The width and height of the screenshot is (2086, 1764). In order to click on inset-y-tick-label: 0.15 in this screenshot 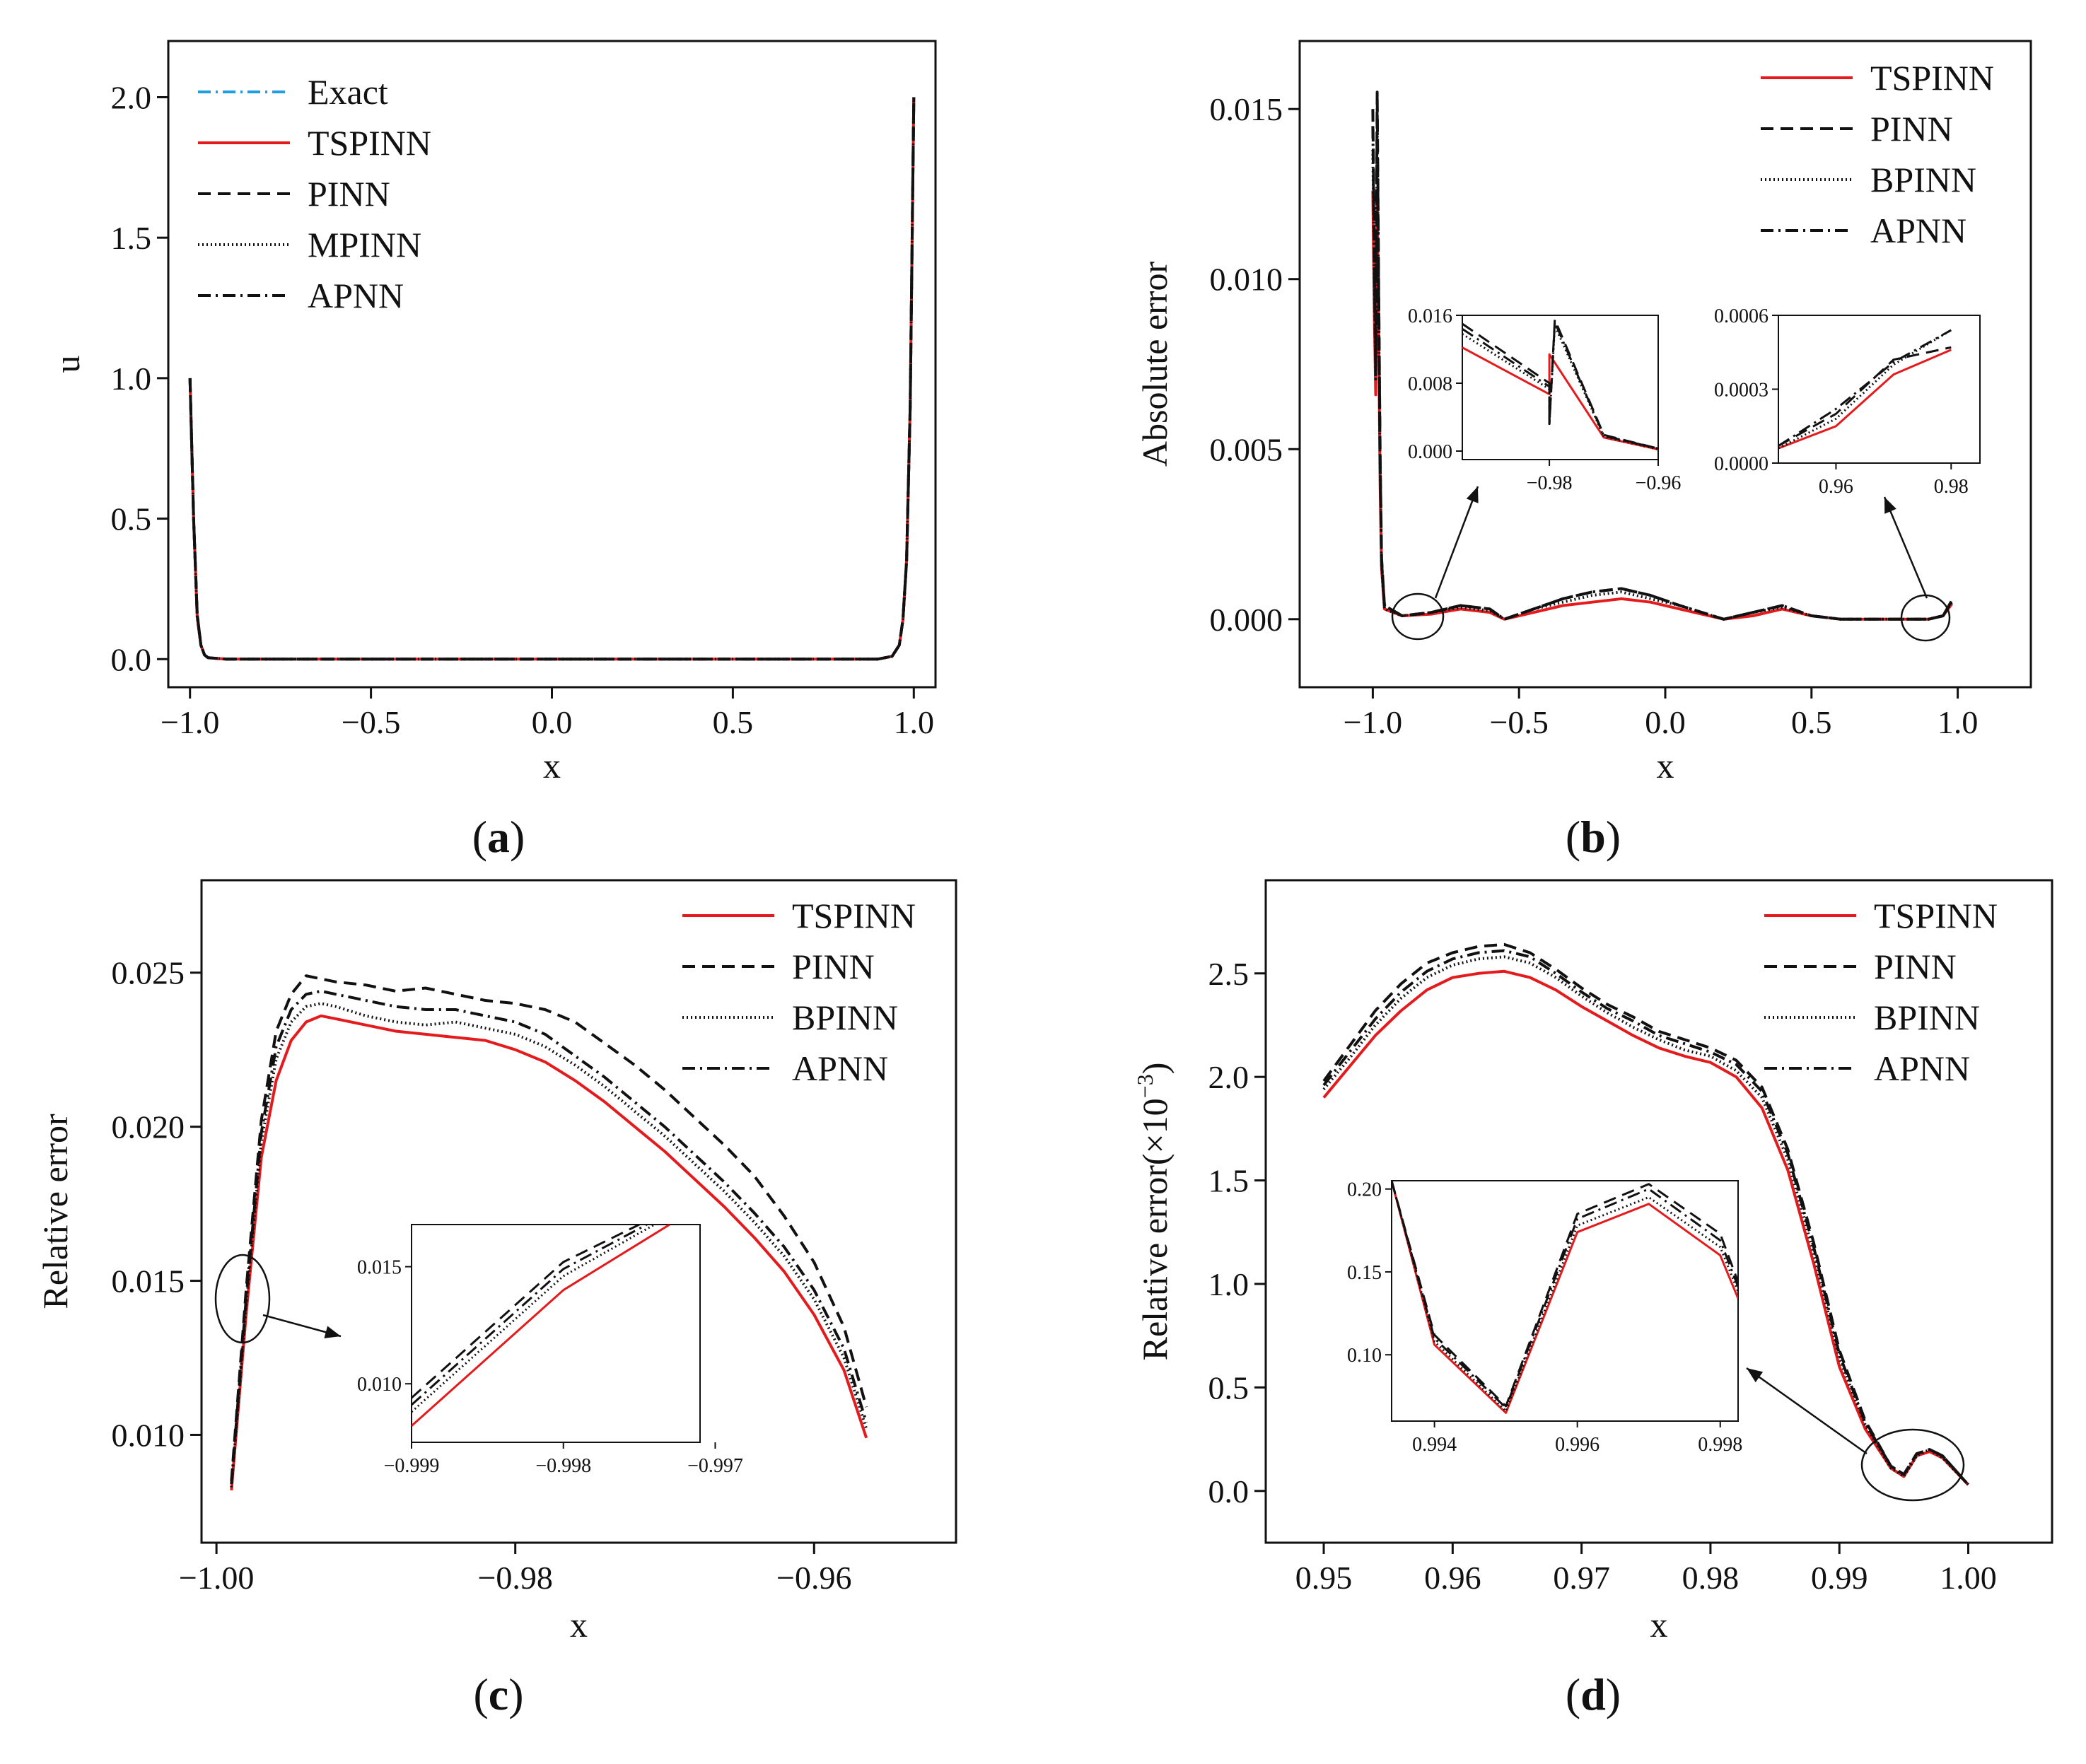, I will do `click(1364, 1273)`.